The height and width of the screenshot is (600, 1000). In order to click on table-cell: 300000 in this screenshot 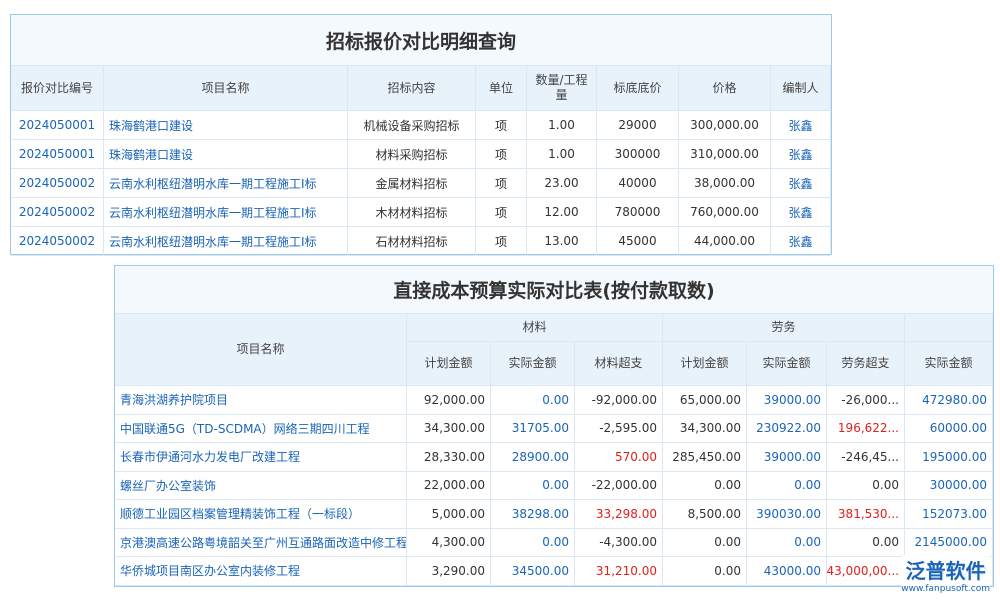, I will do `click(638, 154)`.